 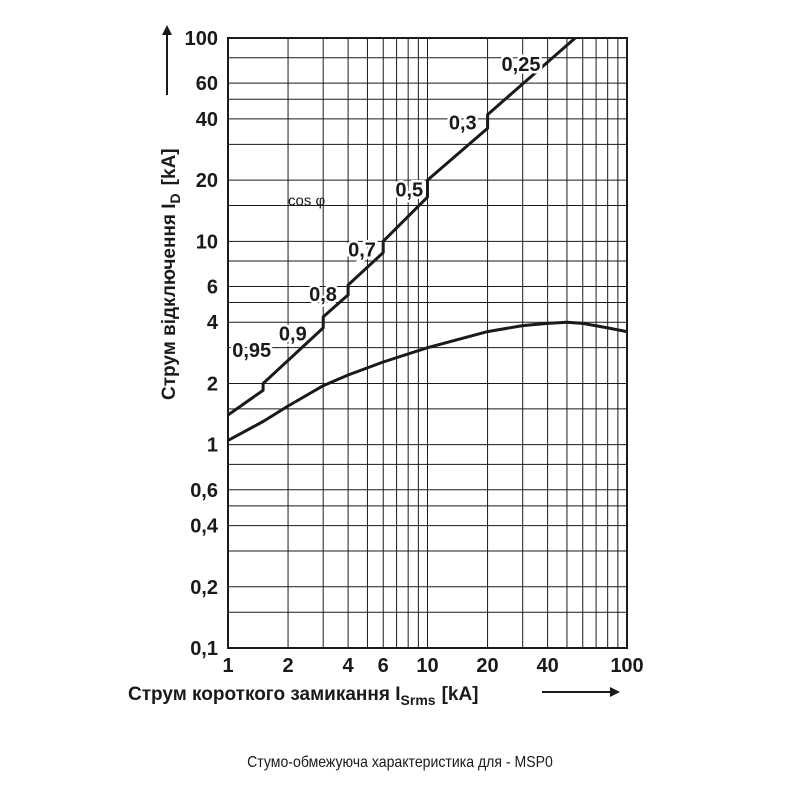 What do you see at coordinates (323, 295) in the screenshot?
I see `cos-phi-value-label: 0,8` at bounding box center [323, 295].